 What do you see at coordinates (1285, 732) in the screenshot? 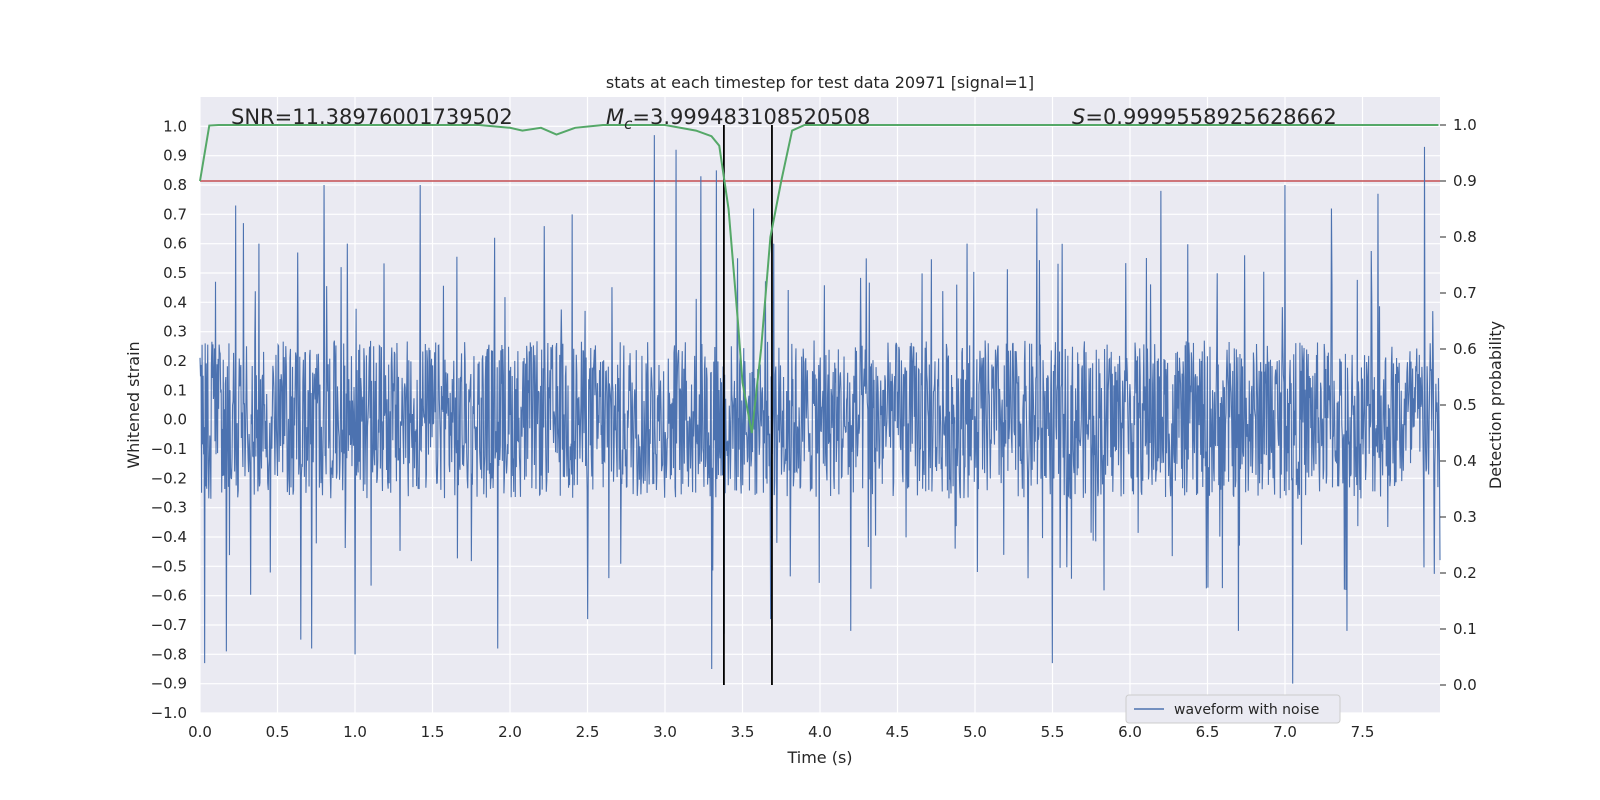
I see `x-tick-label: 7.0` at bounding box center [1285, 732].